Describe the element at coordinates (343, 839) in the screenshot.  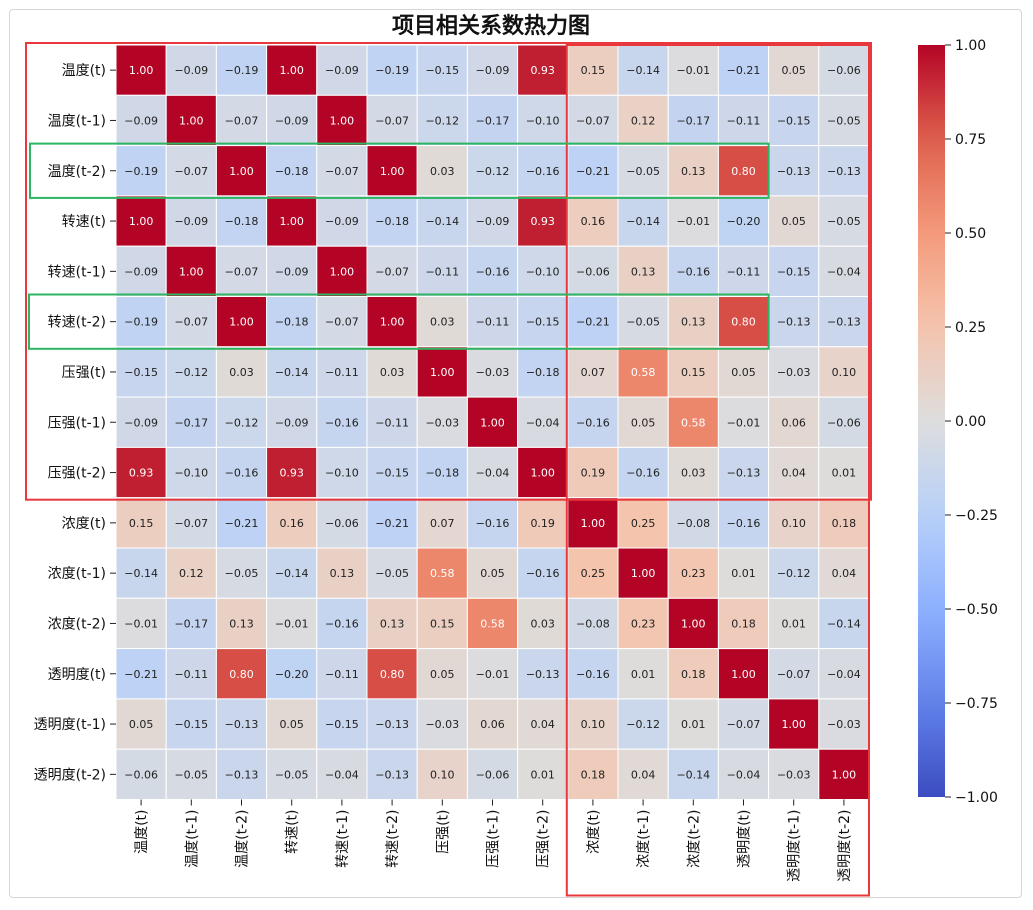
I see `x-tick-label: 转速(t-1)` at that location.